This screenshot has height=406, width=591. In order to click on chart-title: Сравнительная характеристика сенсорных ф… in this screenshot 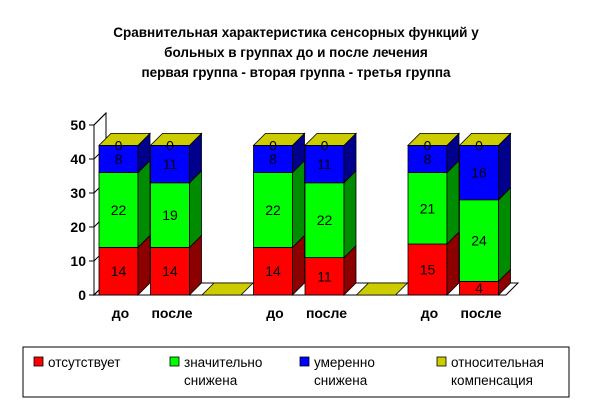, I will do `click(296, 52)`.